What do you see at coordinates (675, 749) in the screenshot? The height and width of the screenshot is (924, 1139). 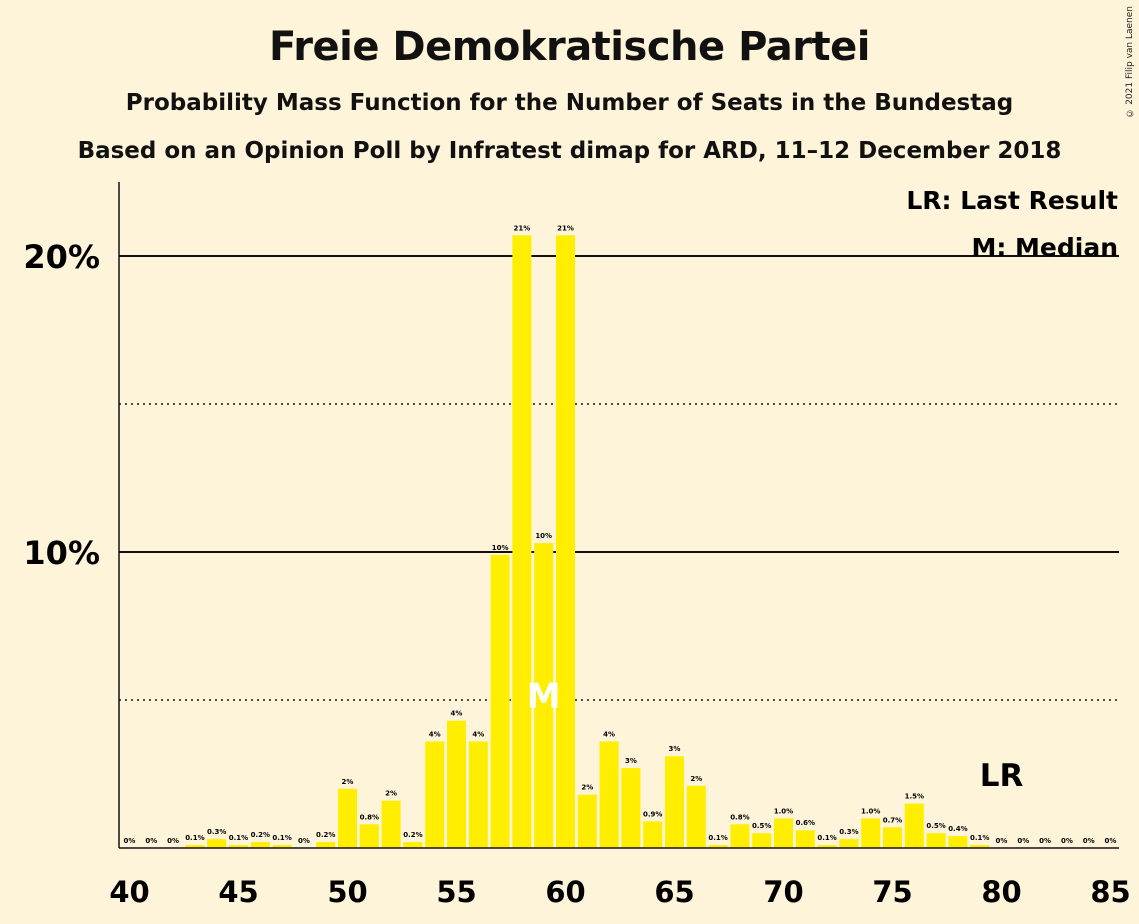 I see `bar-label-seats-65: 3%` at bounding box center [675, 749].